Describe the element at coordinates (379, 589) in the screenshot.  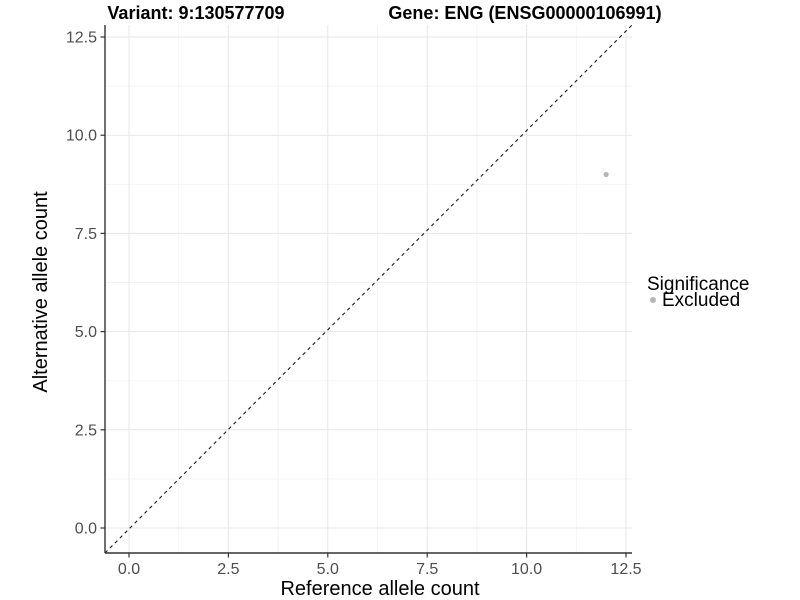
I see `x-axis-title: Reference allele count` at that location.